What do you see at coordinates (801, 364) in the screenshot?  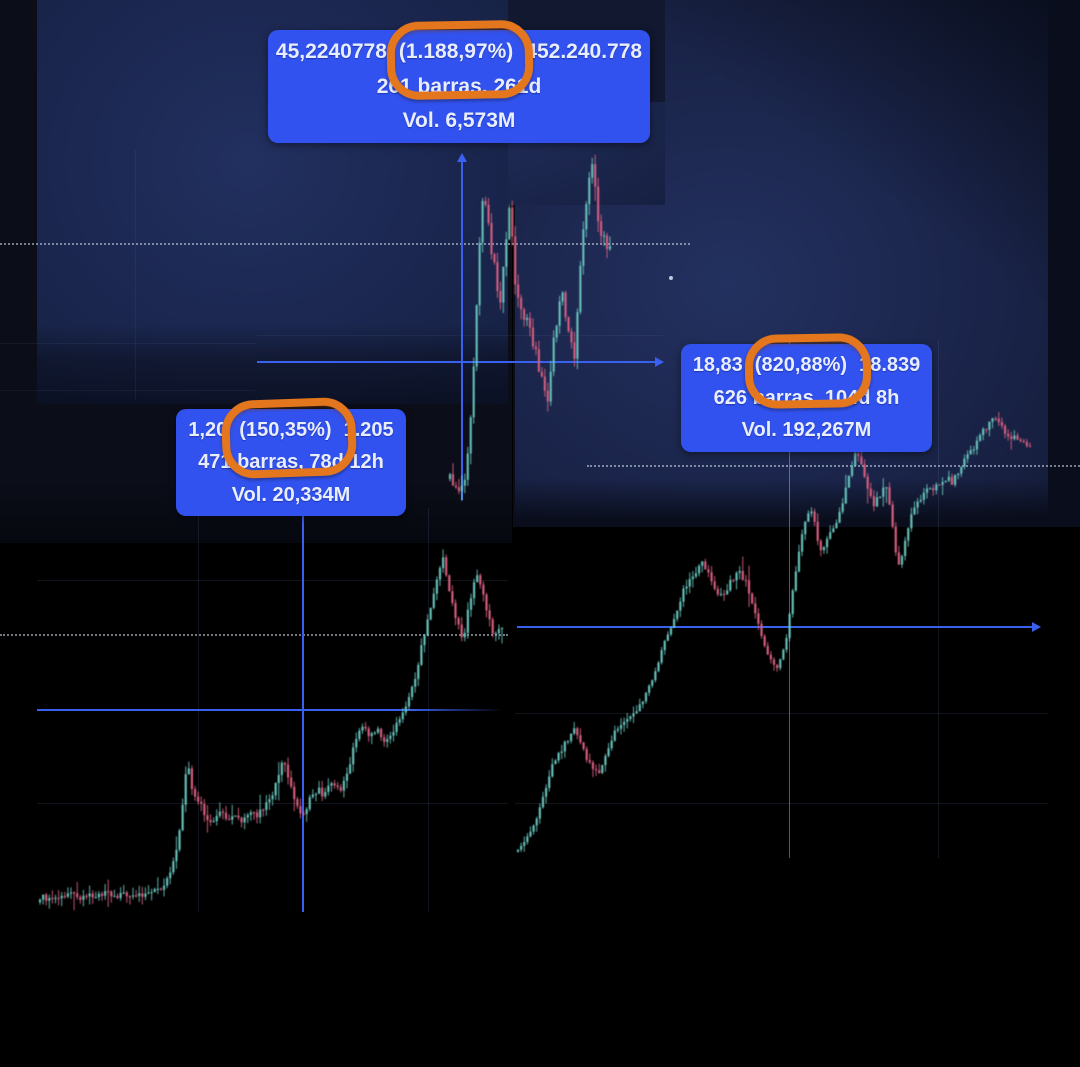 I see `tooltip-right-percent: (820,88%)` at bounding box center [801, 364].